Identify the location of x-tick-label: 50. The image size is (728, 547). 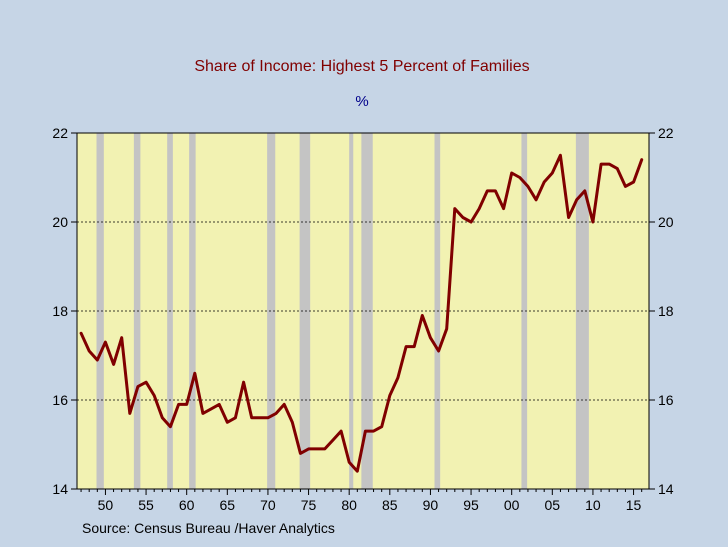
(106, 505).